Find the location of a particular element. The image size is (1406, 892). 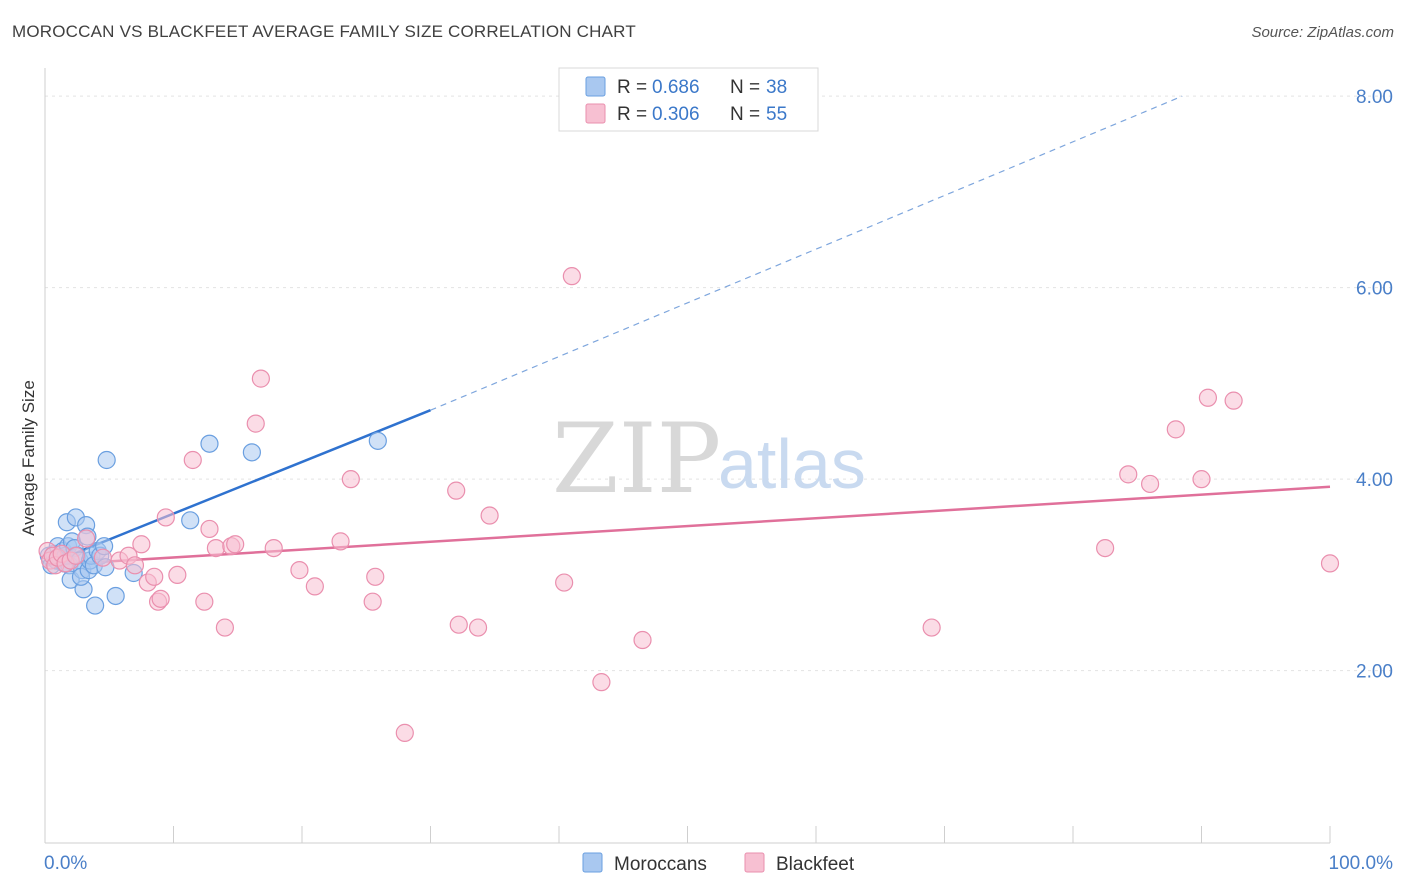

legend-series-label: Blackfeet is located at coordinates (815, 864).